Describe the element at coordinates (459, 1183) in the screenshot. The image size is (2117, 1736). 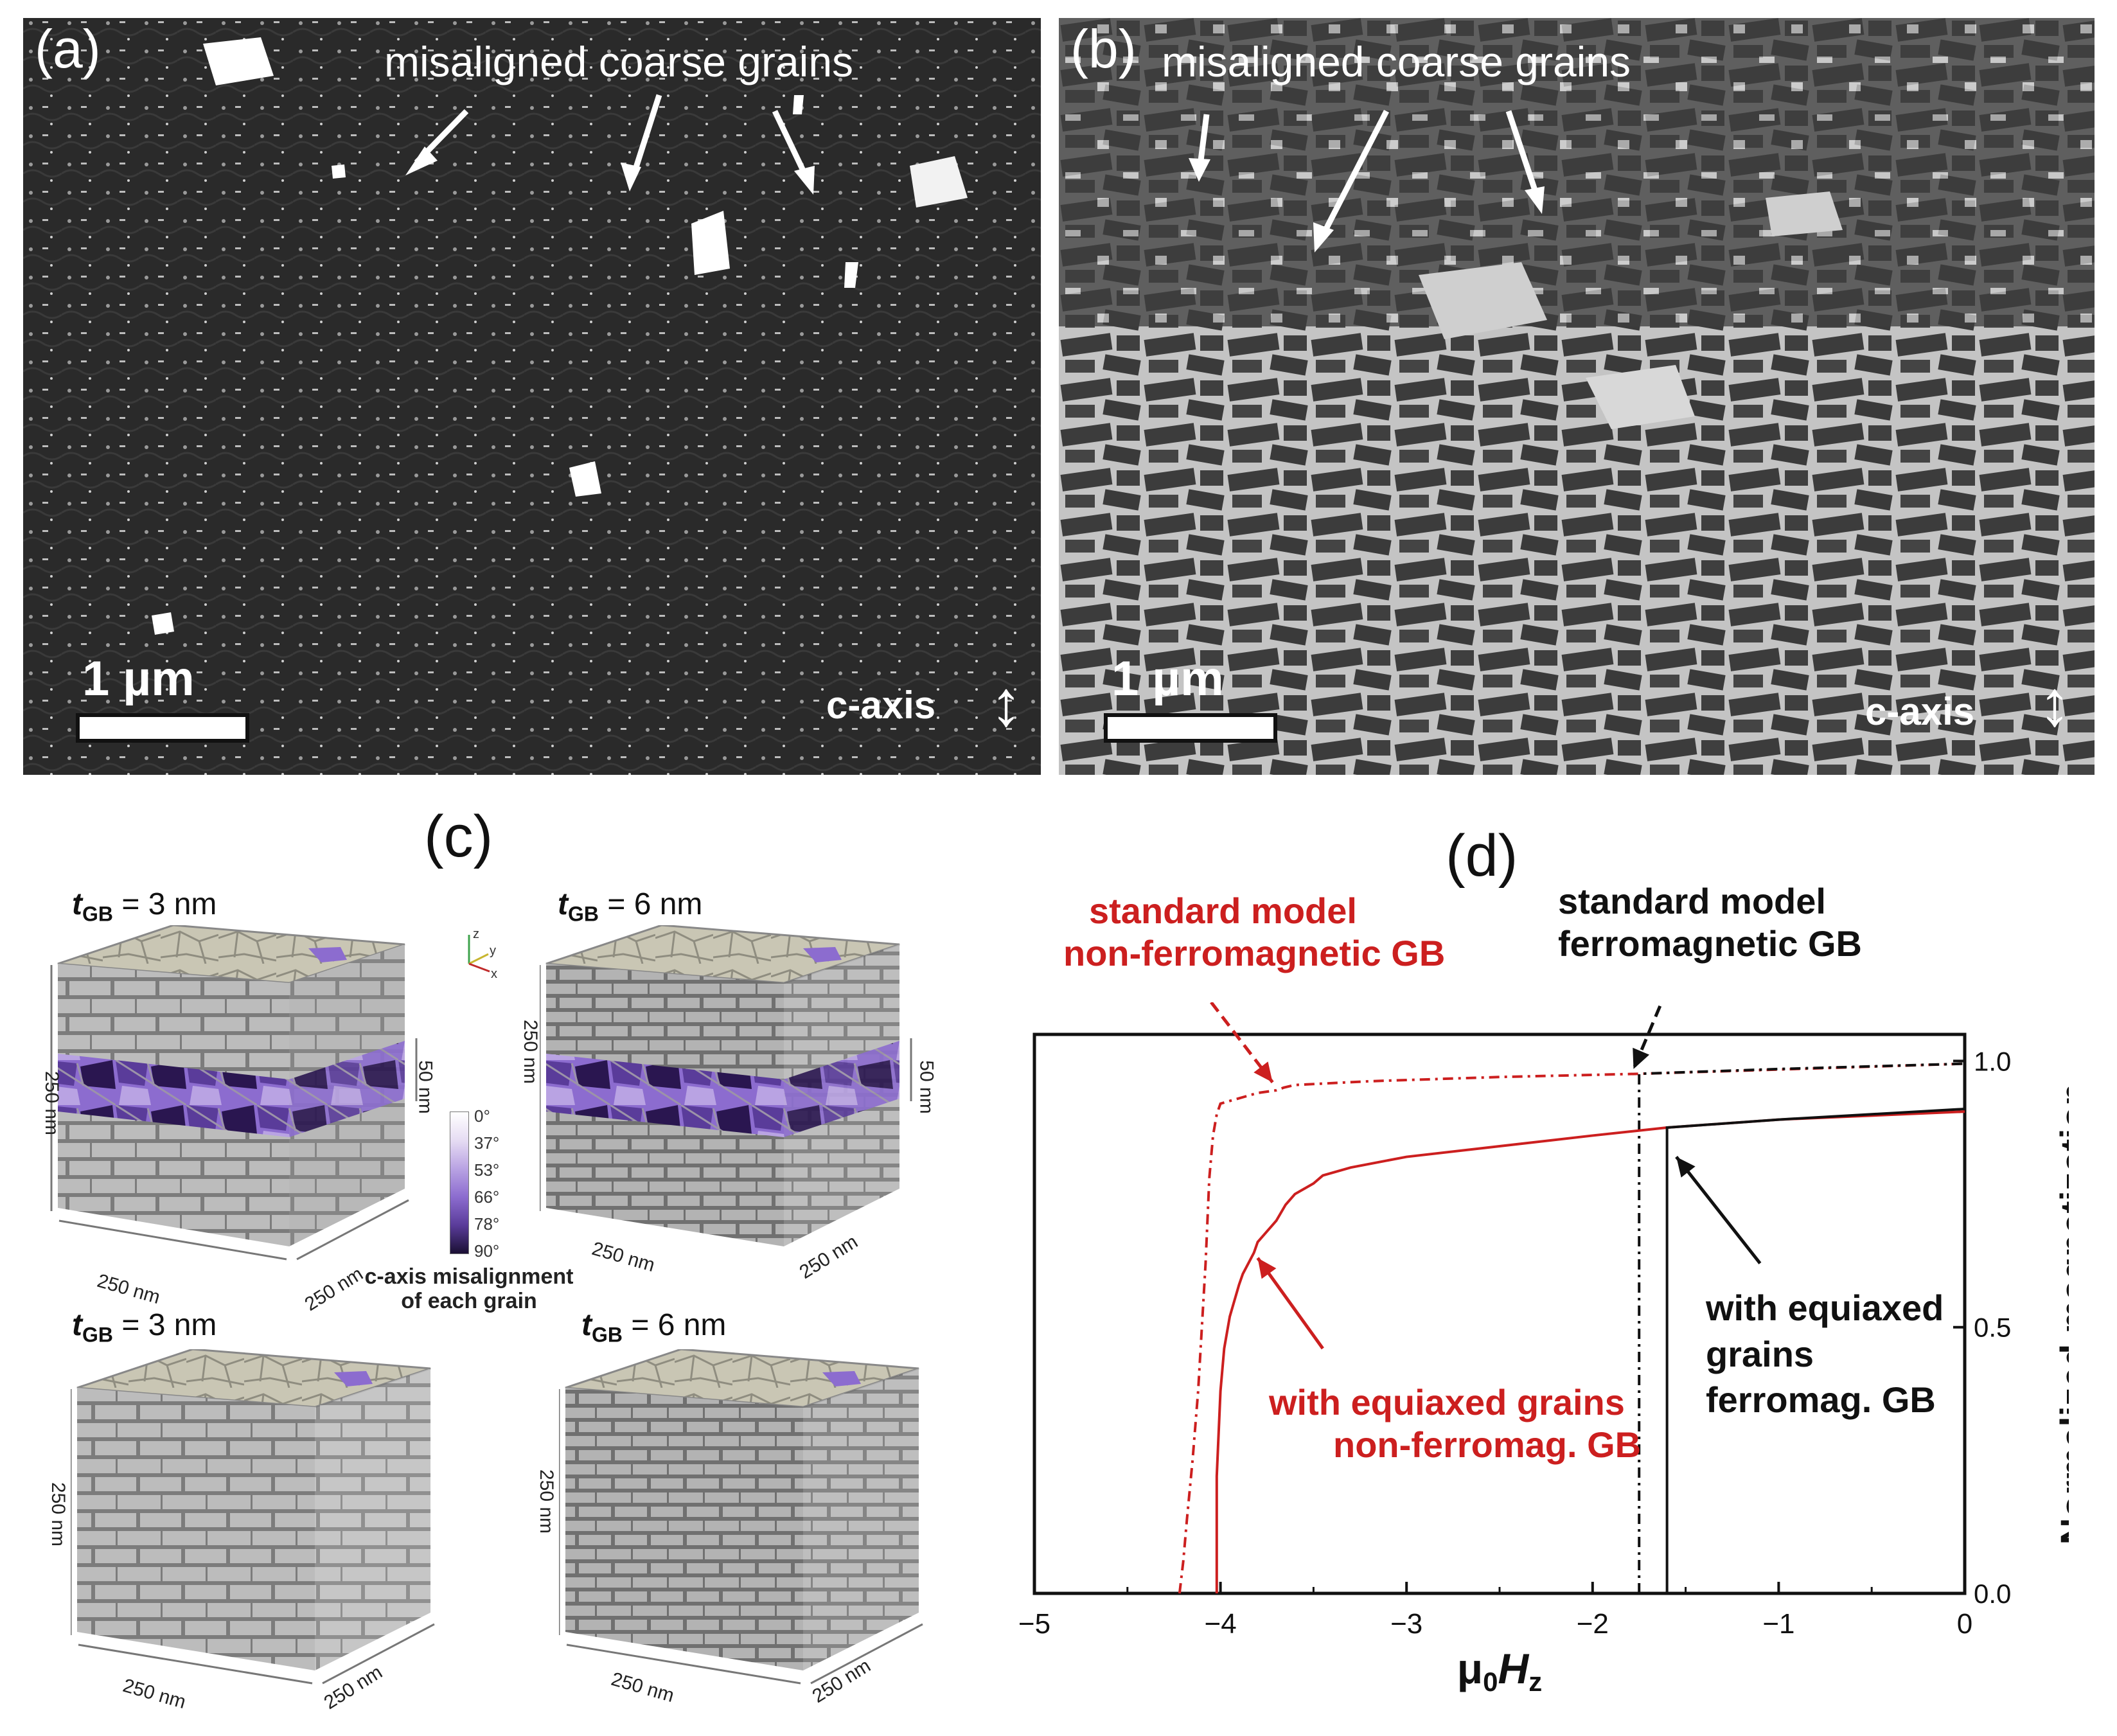
I see `misalignment-colorbar` at that location.